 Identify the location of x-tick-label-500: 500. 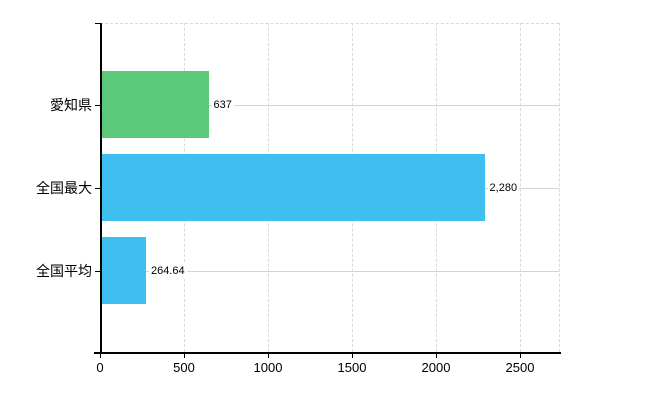
(184, 367).